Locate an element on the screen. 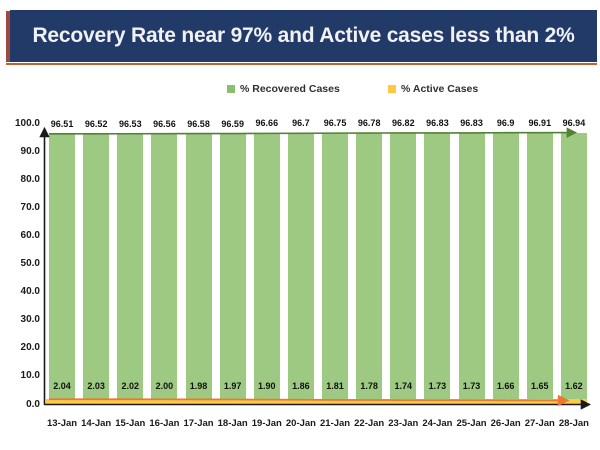  recovered-value-label: 96.58 is located at coordinates (198, 123).